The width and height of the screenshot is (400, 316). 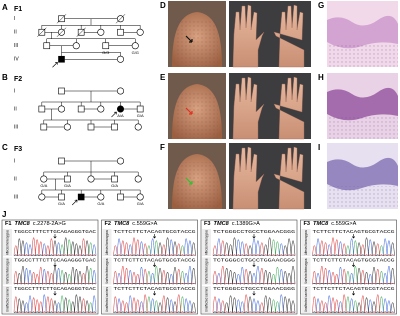 What do you see at coordinates (330, 224) in the screenshot?
I see `sequencing-title: F3 TMC8 c.559G>A` at bounding box center [330, 224].